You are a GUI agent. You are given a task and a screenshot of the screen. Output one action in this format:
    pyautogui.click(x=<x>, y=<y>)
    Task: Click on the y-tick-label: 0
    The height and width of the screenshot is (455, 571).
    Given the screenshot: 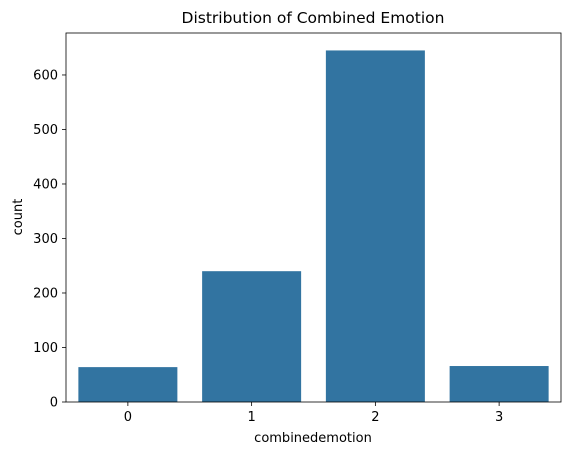 What is the action you would take?
    pyautogui.click(x=54, y=403)
    